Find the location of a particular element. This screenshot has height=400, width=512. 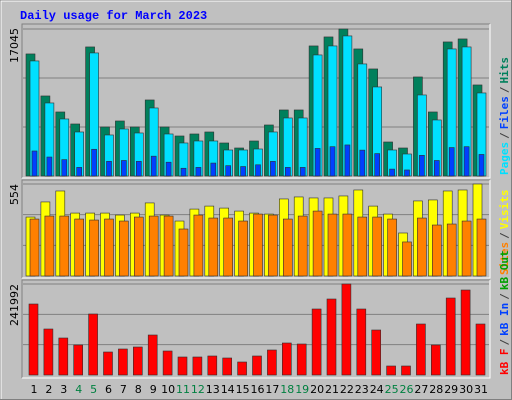

x-tick-label: 19 is located at coordinates (302, 389).